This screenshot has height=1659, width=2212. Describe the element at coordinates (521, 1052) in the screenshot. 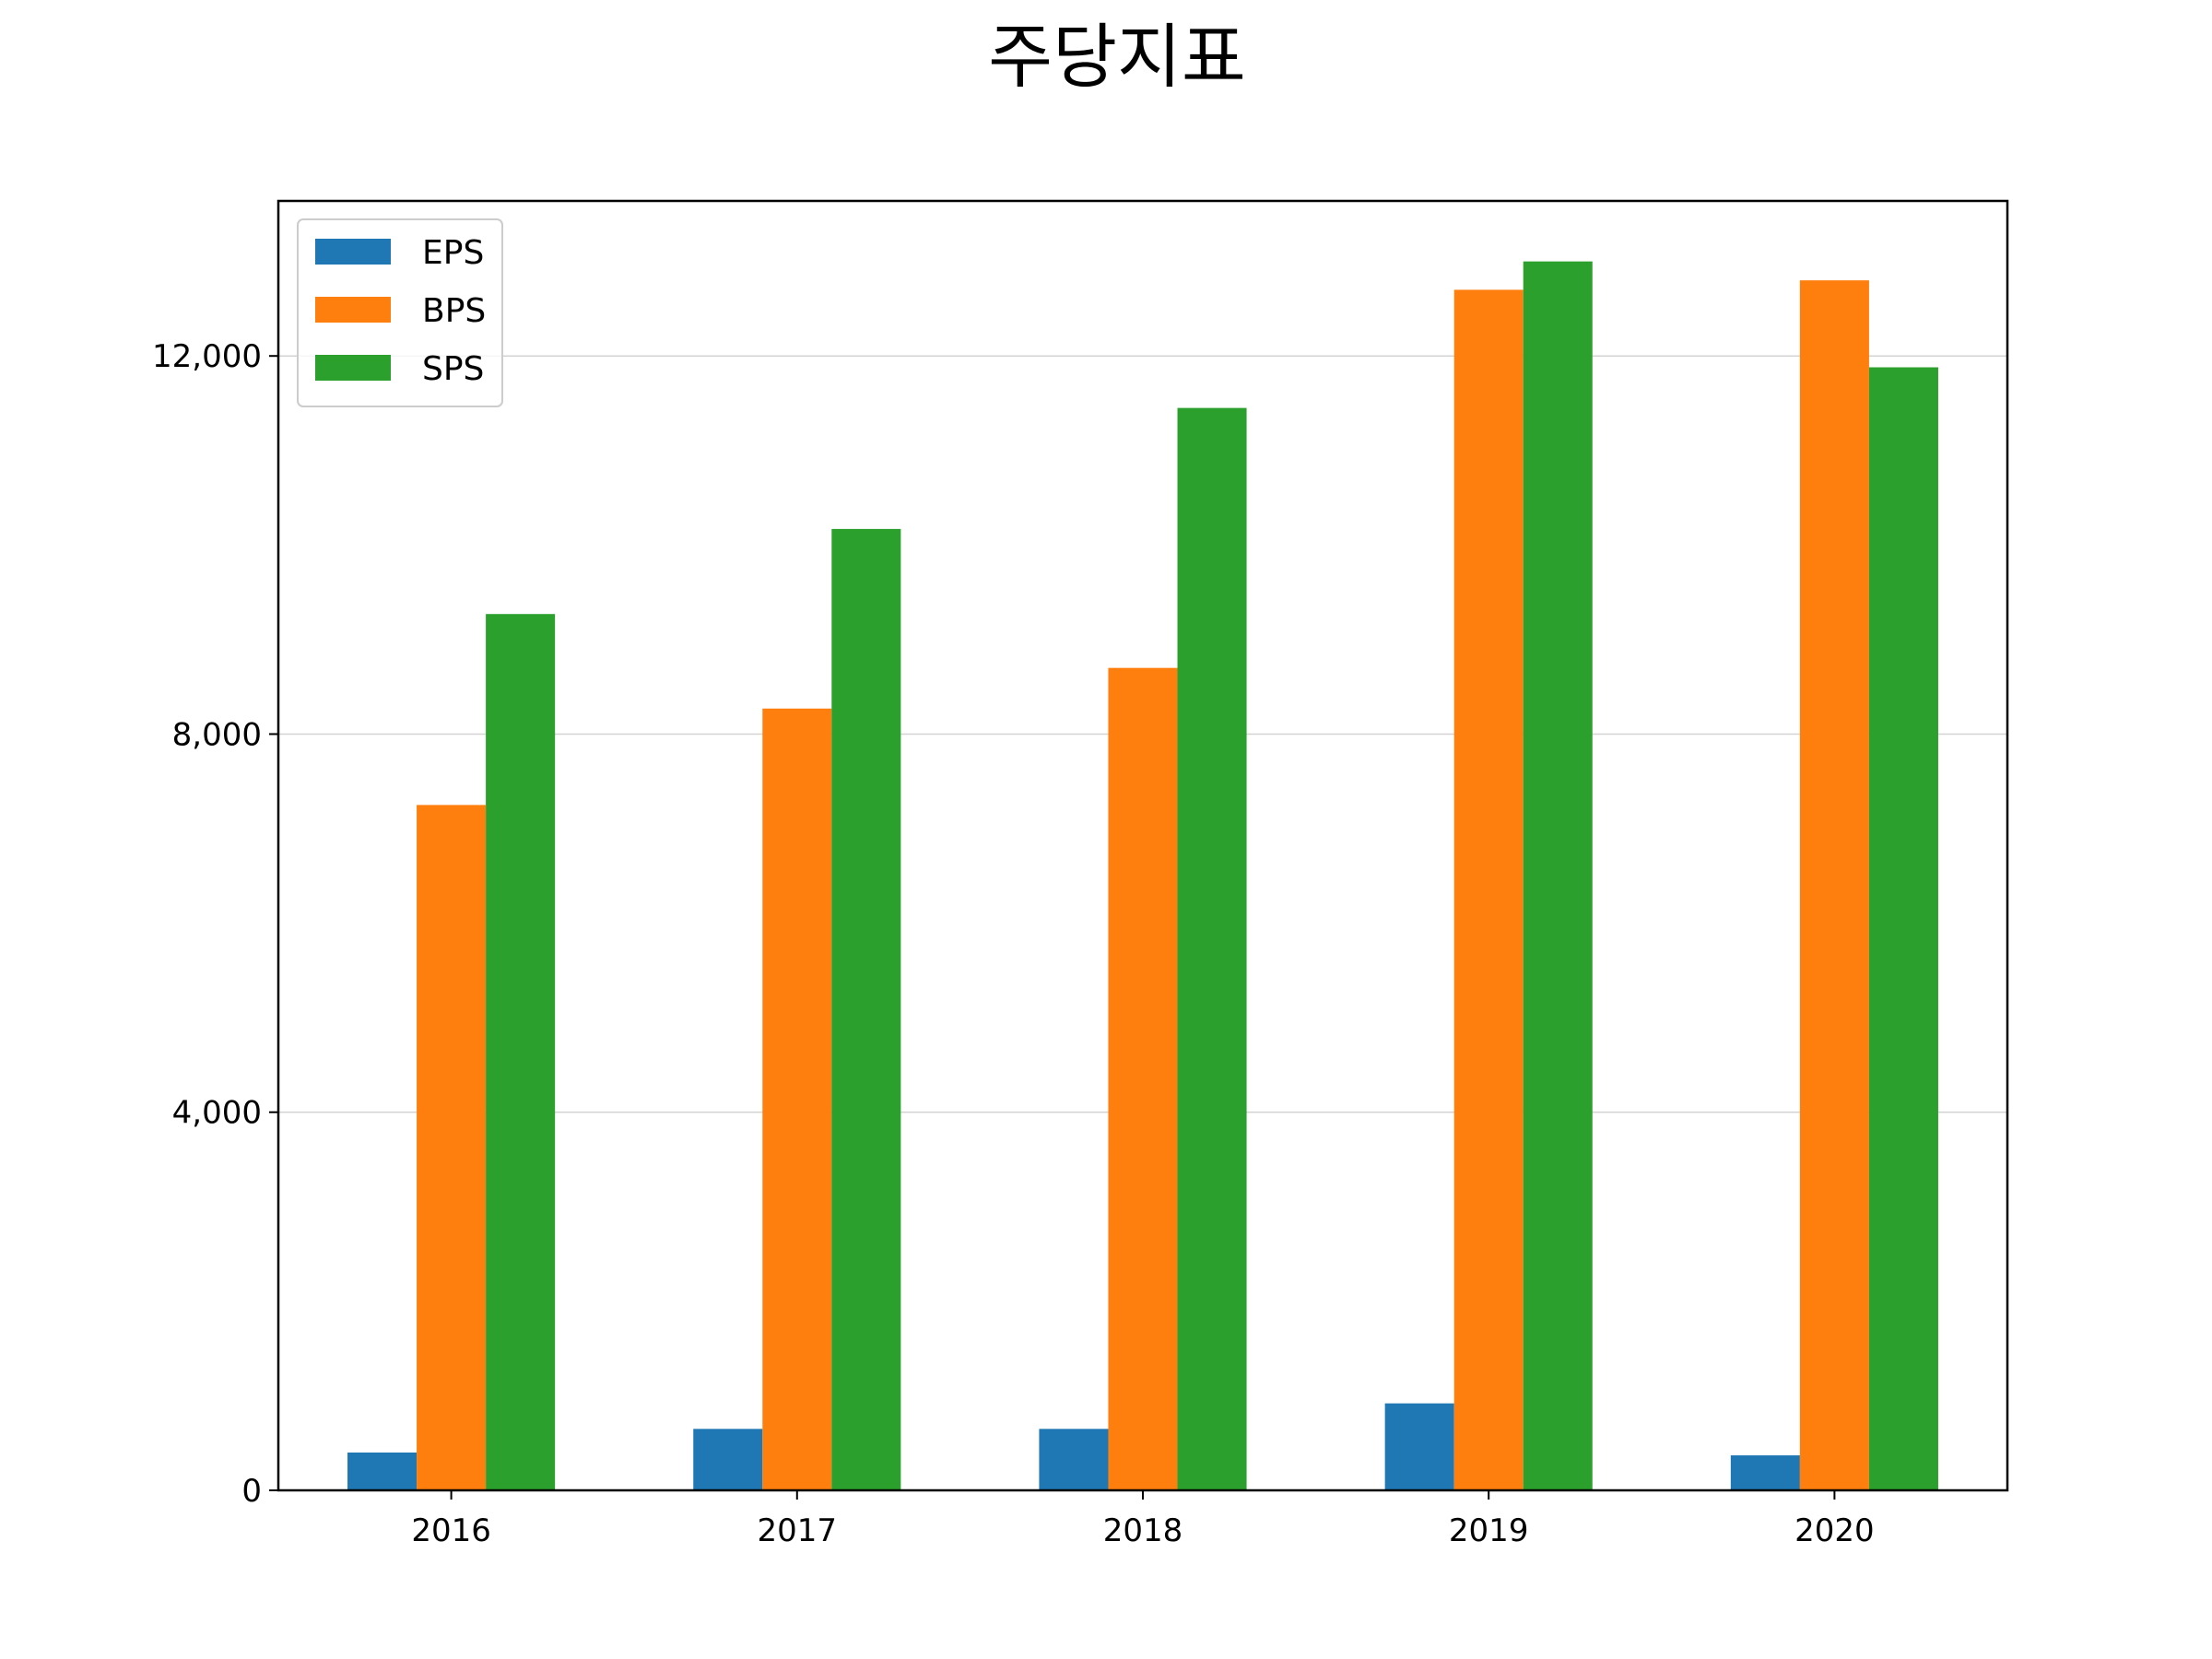

I see `bar-sps-2016` at that location.